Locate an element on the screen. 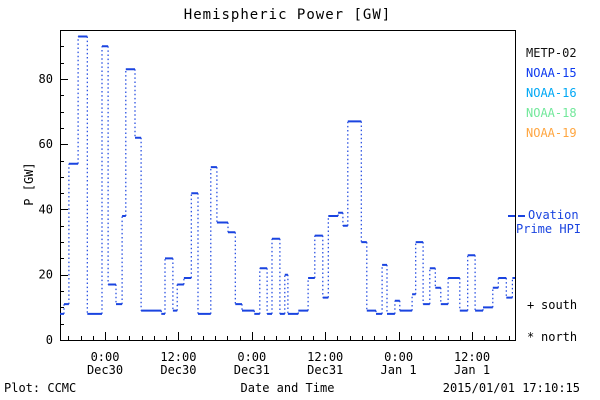 Image resolution: width=600 pixels, height=400 pixels. legend-item-noaa-15: NOAA-15 is located at coordinates (551, 73).